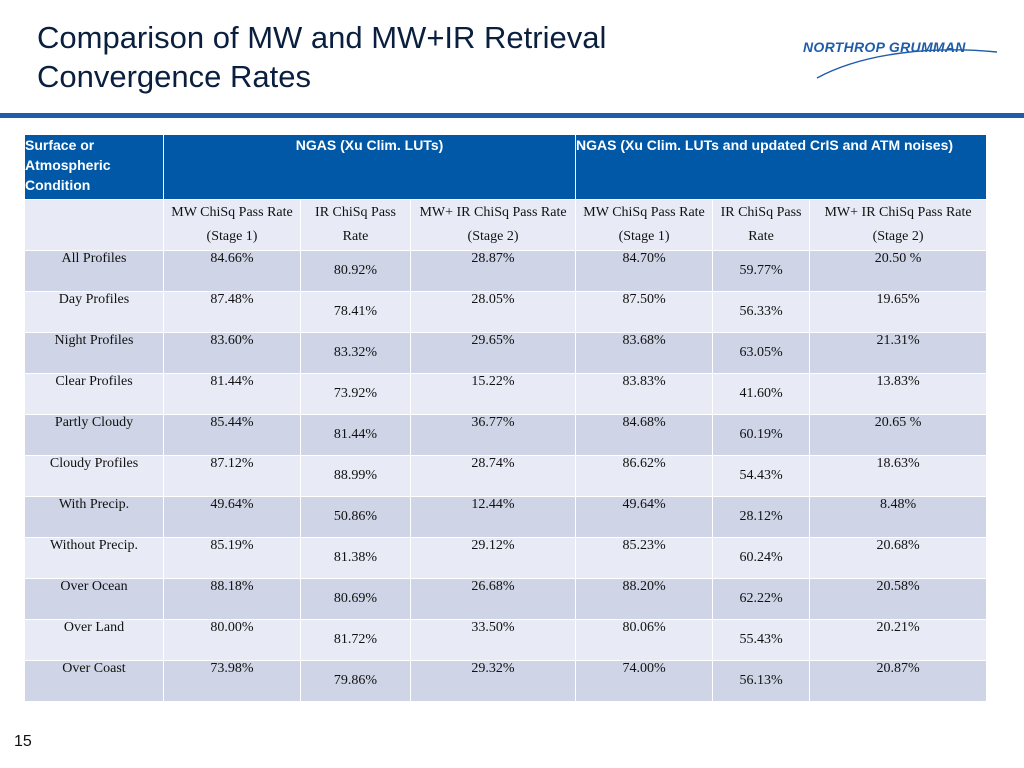  Describe the element at coordinates (322, 37) in the screenshot. I see `slide-title-line-1: Comparison of MW and MW+IR Retrieval` at that location.